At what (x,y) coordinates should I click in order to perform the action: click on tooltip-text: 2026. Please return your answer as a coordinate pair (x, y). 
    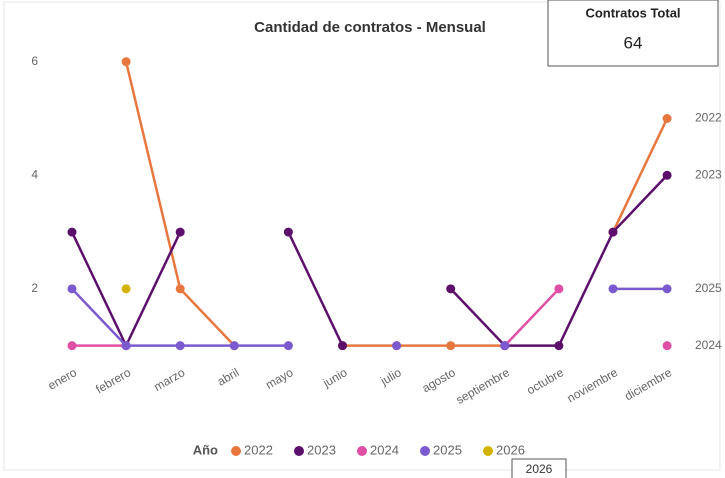
    Looking at the image, I should click on (539, 469).